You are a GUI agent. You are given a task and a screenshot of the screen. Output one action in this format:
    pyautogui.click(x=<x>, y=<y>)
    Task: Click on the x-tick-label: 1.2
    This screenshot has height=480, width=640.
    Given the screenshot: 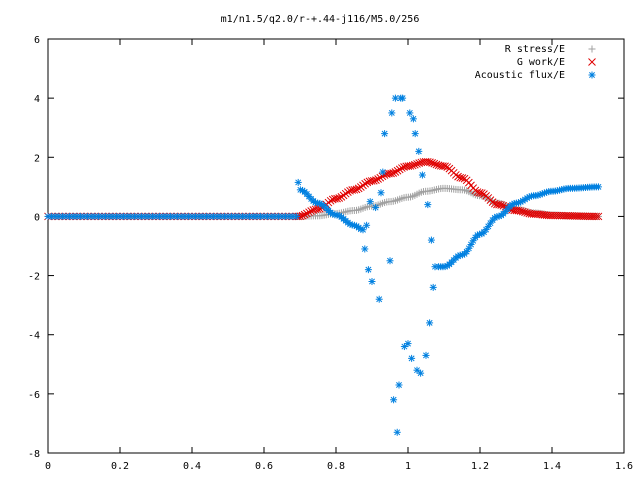 What is the action you would take?
    pyautogui.click(x=480, y=466)
    